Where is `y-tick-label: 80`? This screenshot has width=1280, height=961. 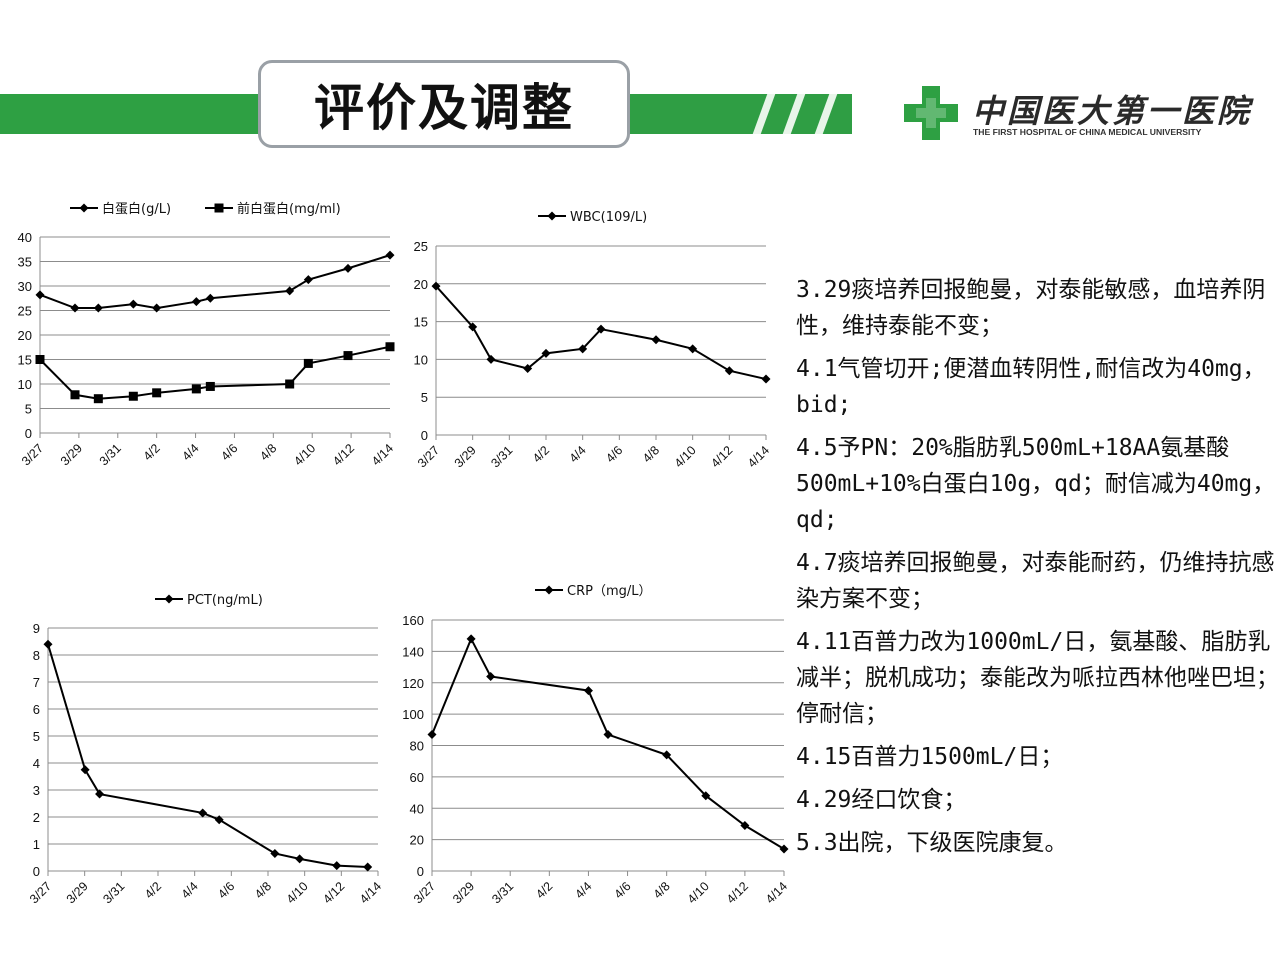
y-tick-label: 80 is located at coordinates (417, 746).